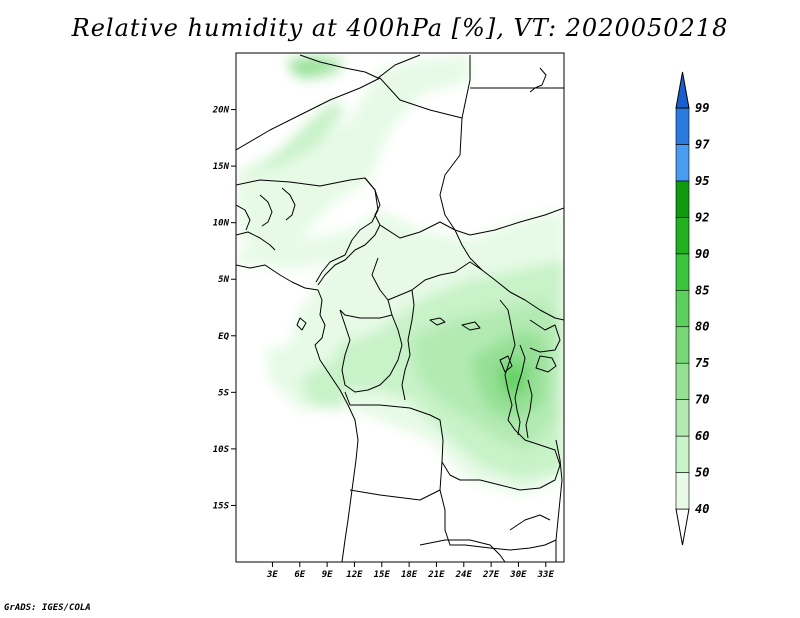 This screenshot has height=618, width=800. I want to click on lat-label: 5N, so click(223, 280).